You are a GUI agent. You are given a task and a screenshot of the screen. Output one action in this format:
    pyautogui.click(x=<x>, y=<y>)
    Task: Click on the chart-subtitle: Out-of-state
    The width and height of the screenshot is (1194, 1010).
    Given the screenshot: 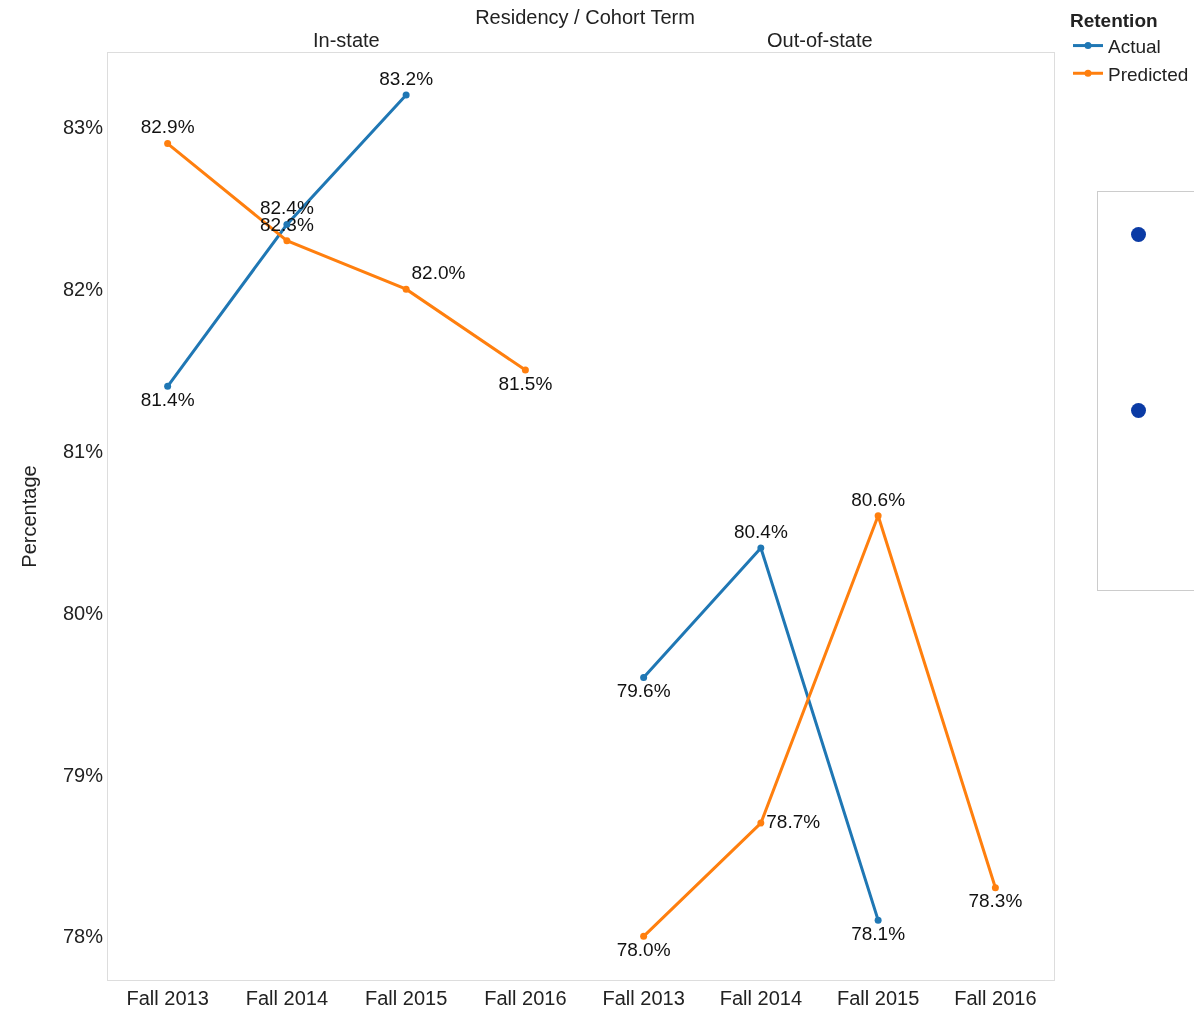 What is the action you would take?
    pyautogui.click(x=820, y=40)
    